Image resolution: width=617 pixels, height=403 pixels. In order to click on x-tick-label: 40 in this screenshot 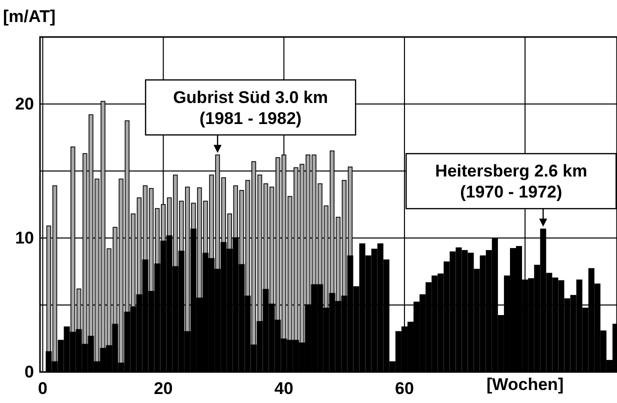, I will do `click(284, 388)`.